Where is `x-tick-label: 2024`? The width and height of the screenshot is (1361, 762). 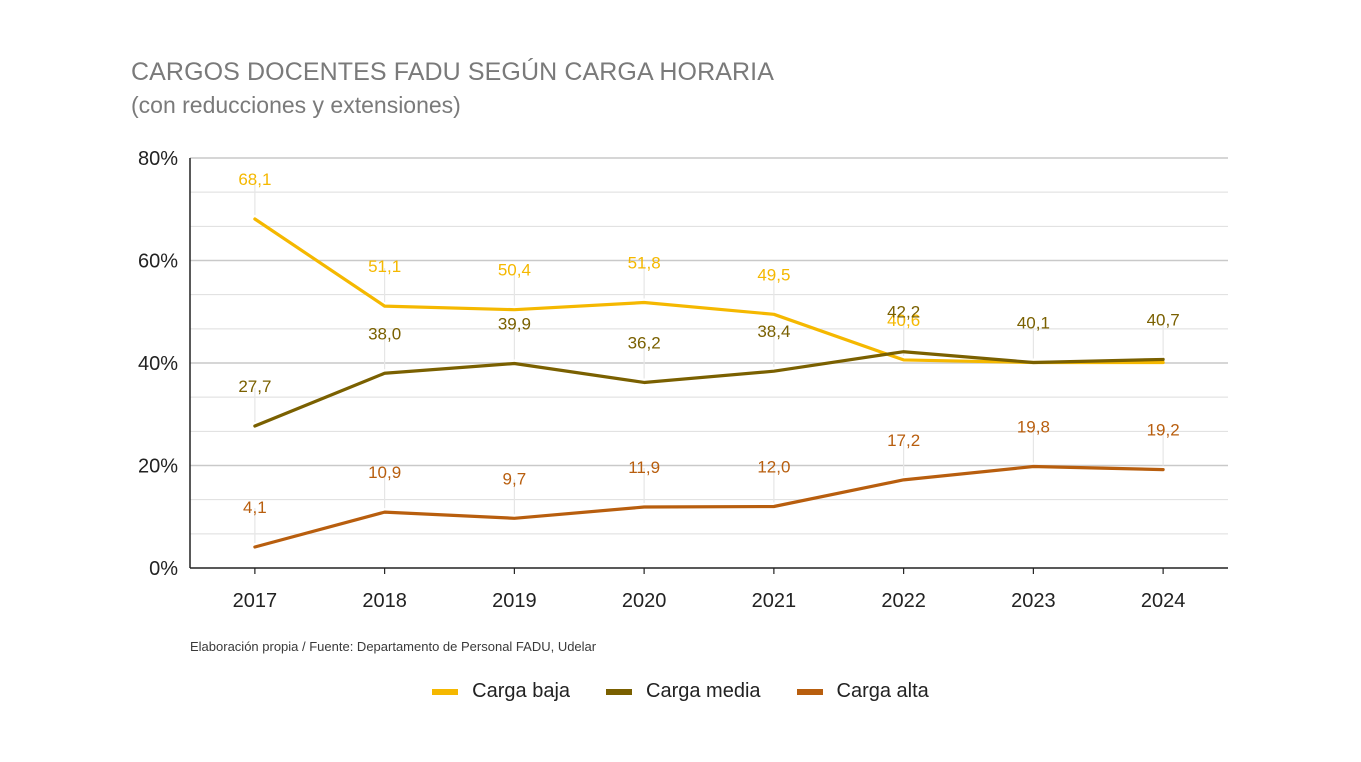
x-tick-label: 2024 is located at coordinates (1163, 601).